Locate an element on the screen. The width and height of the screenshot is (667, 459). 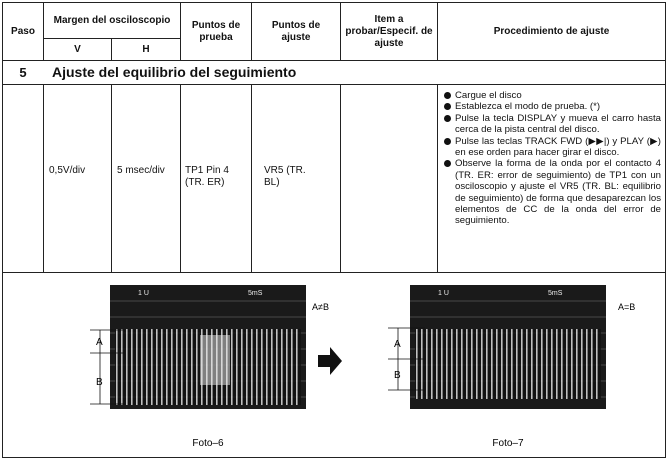
cell-text: TP1 Pin 4 (TR. ER) is located at coordinates (207, 176).